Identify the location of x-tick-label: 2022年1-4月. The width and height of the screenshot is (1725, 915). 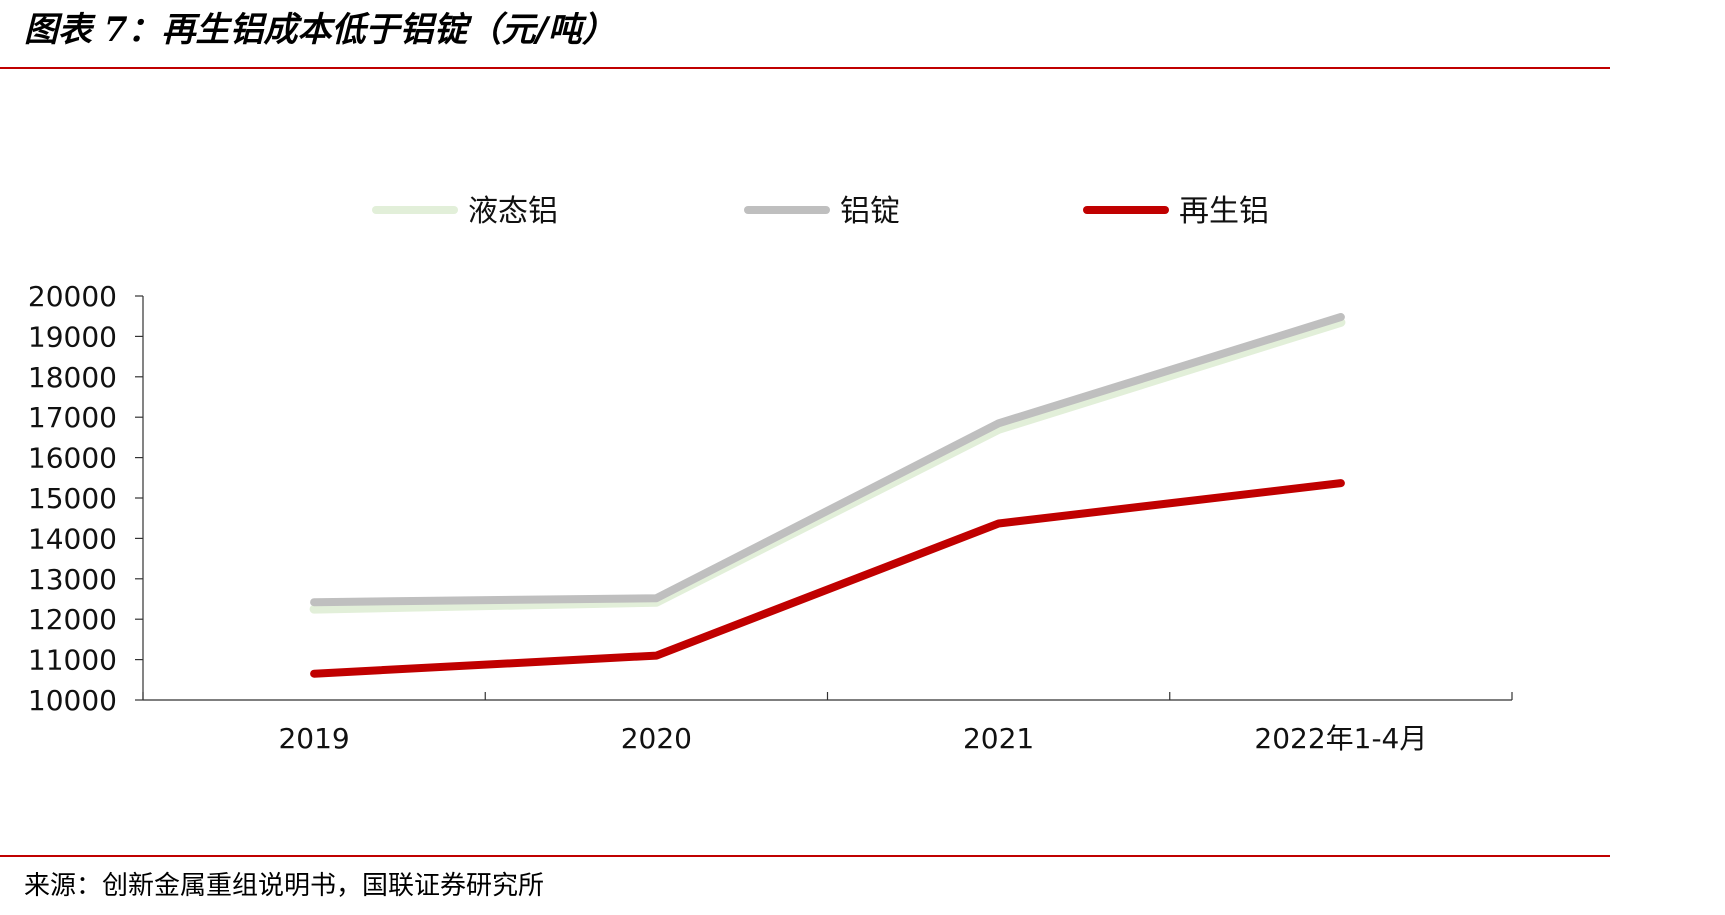
(1340, 738).